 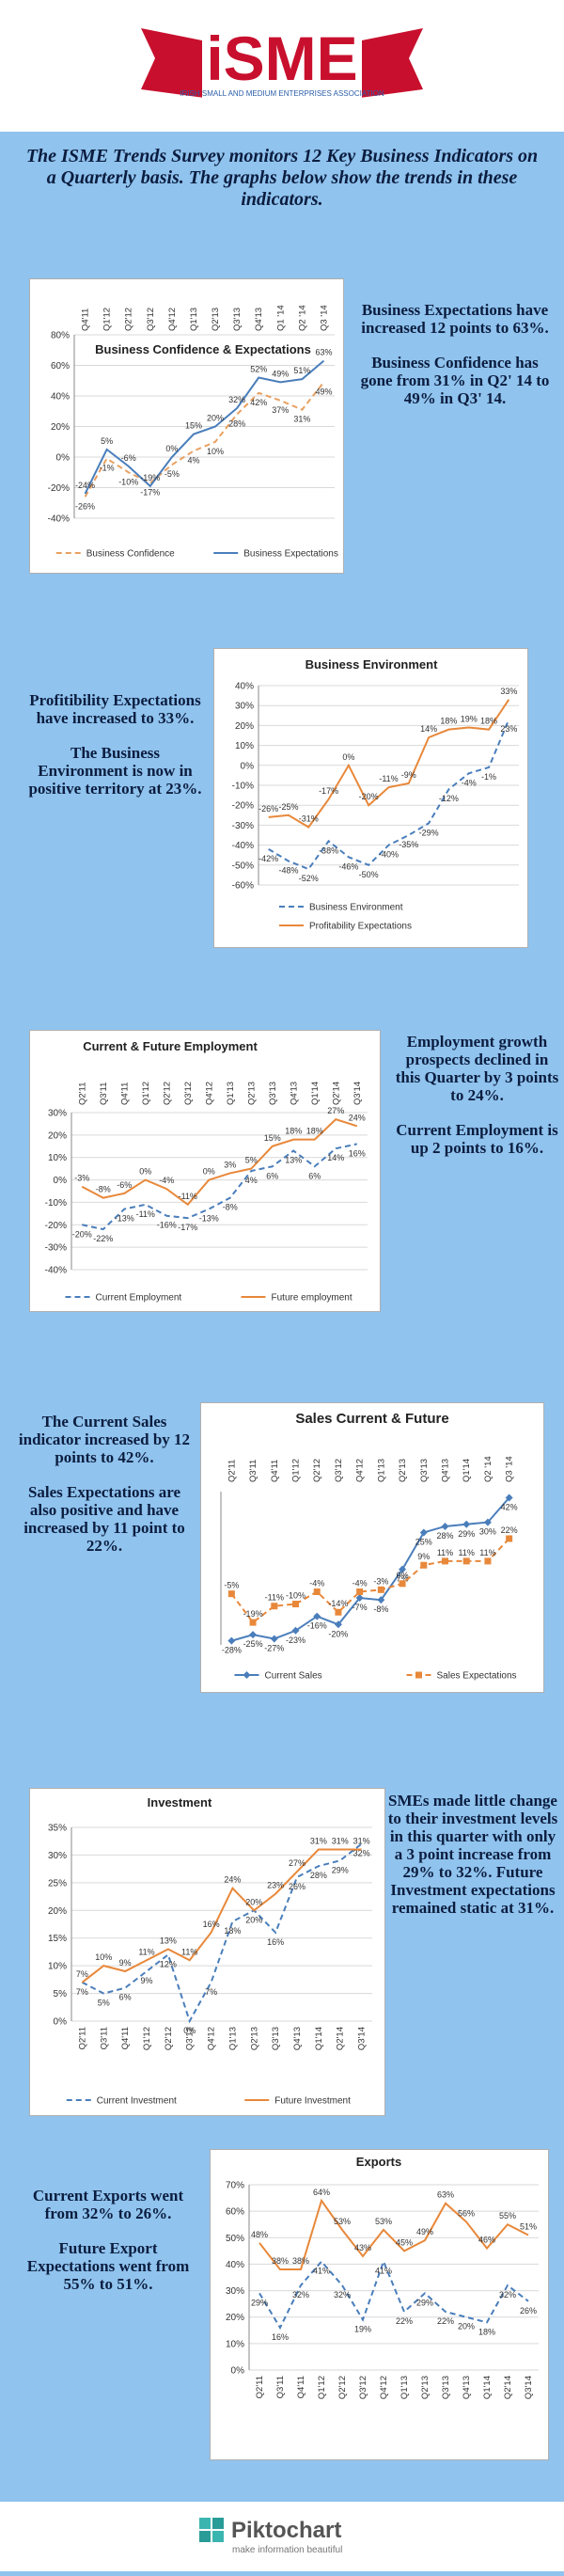 I want to click on x-tick-label: Q1'12, so click(x=146, y=1093).